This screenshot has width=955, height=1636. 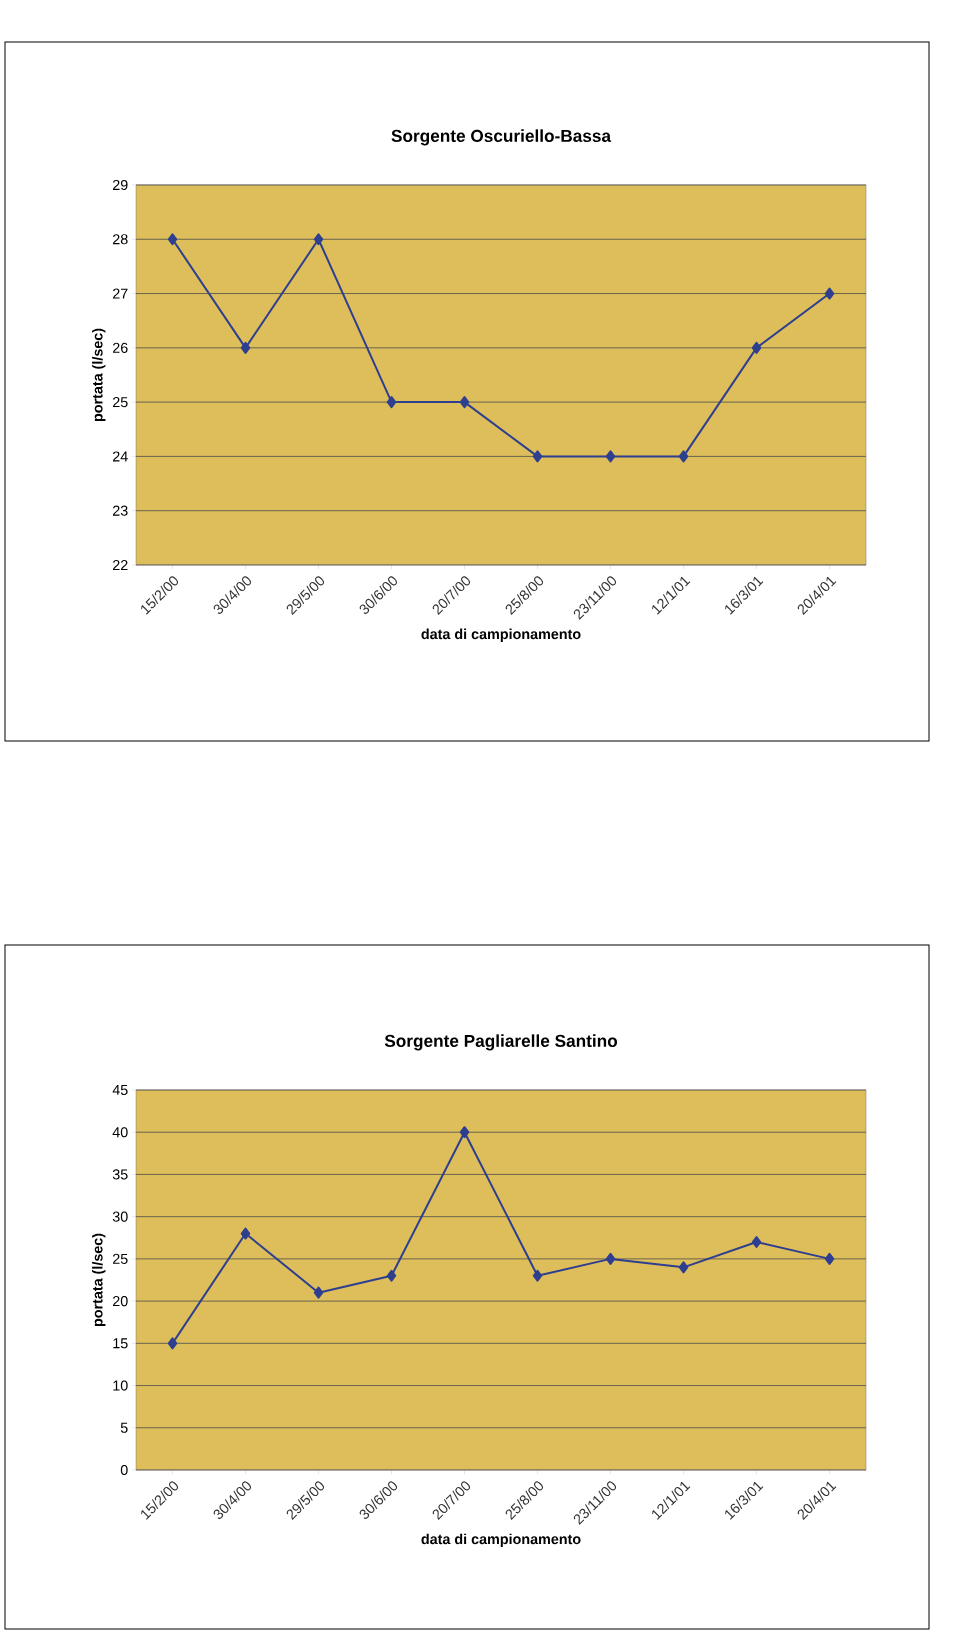 I want to click on y-tick-label: 24, so click(x=120, y=456).